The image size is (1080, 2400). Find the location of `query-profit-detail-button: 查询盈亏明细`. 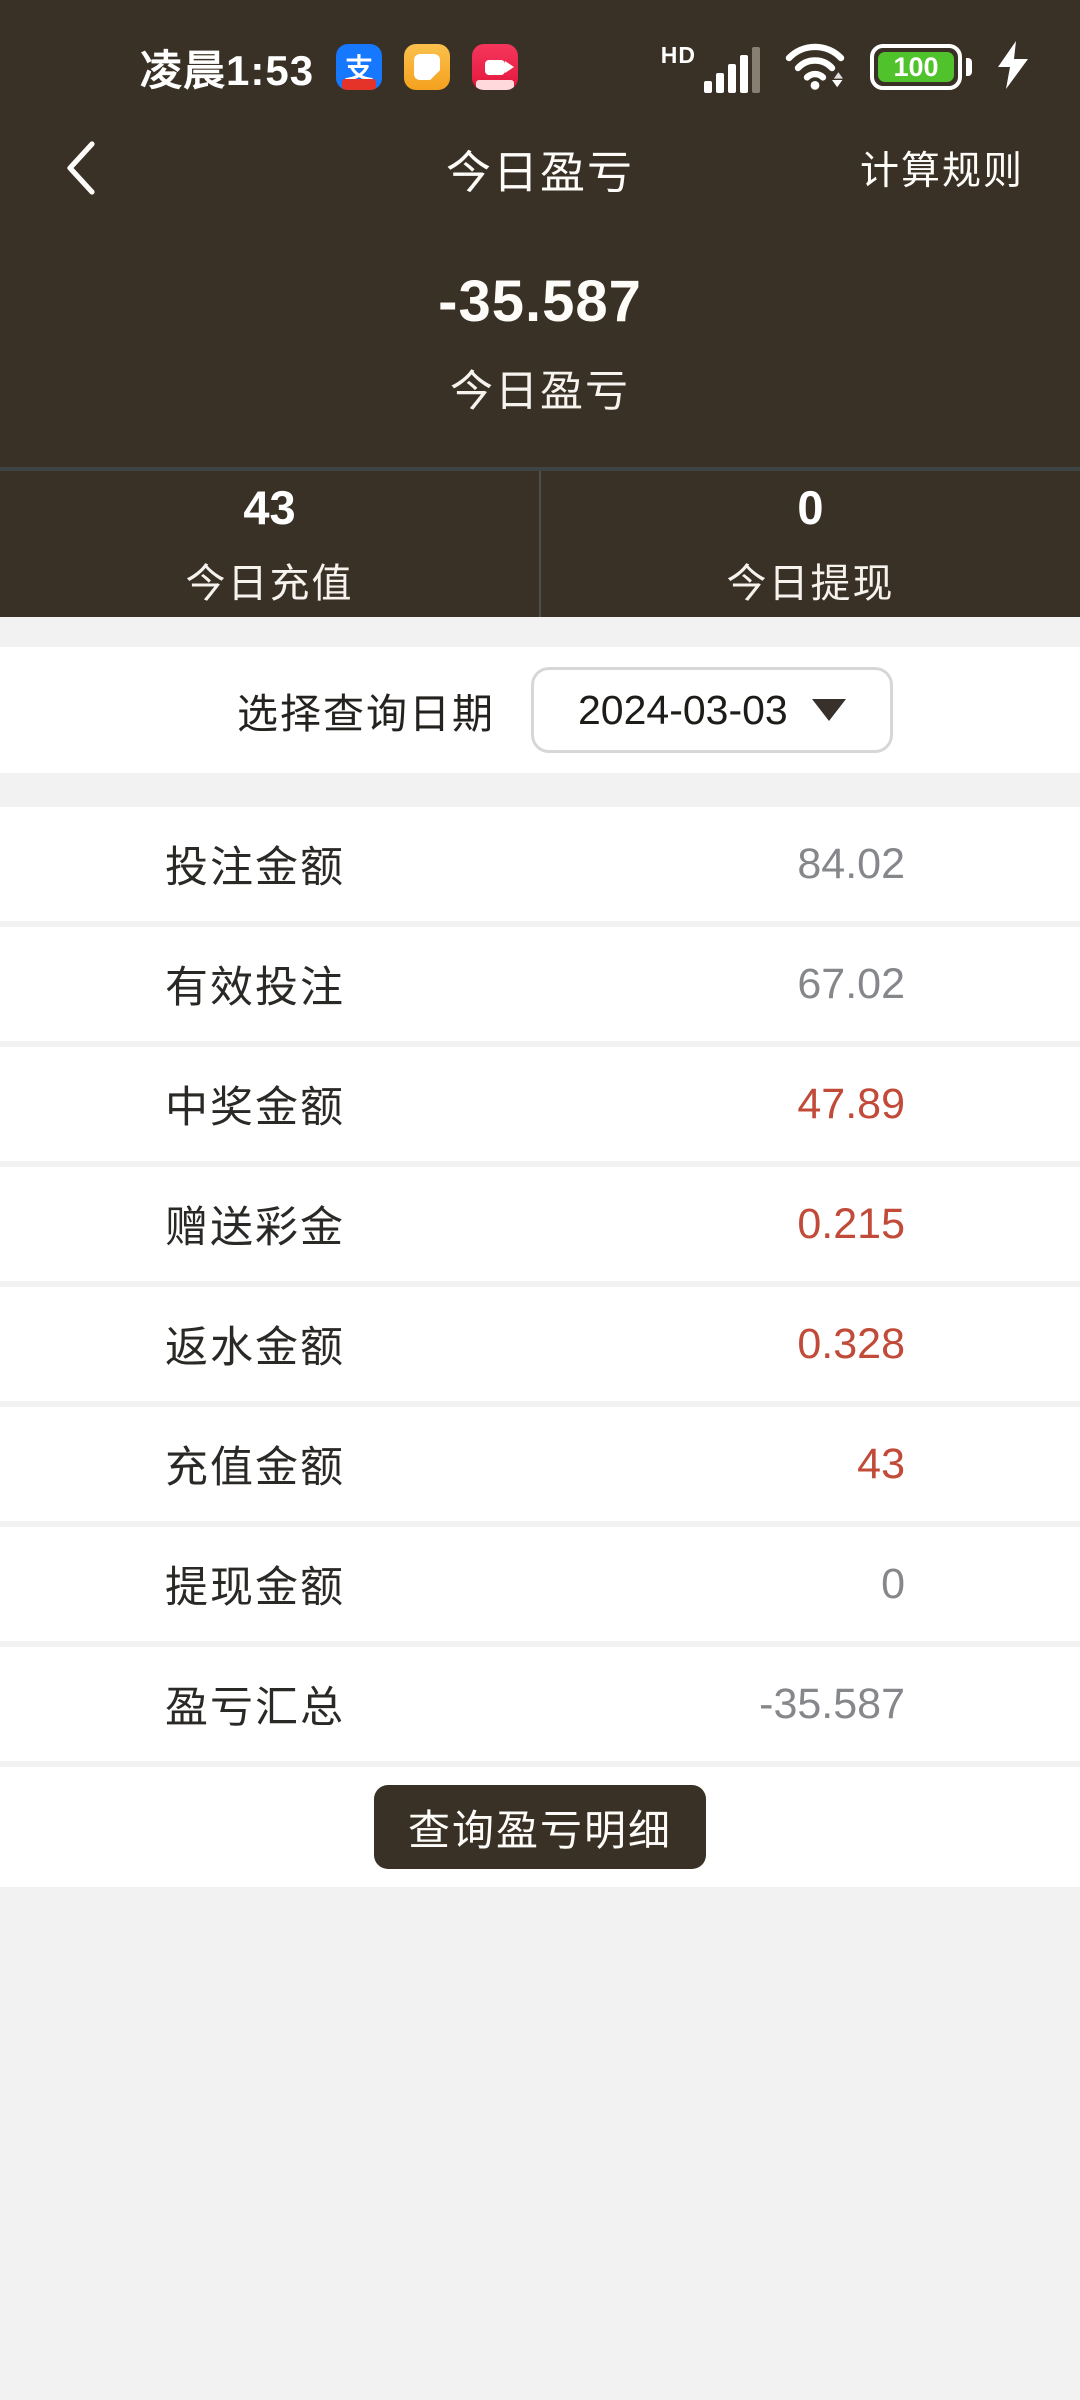

query-profit-detail-button: 查询盈亏明细 is located at coordinates (539, 1827).